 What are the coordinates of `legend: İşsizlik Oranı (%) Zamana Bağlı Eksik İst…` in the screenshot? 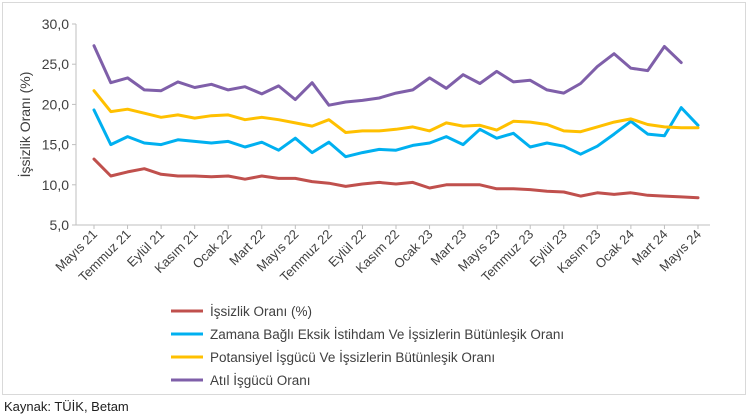 It's located at (367, 346).